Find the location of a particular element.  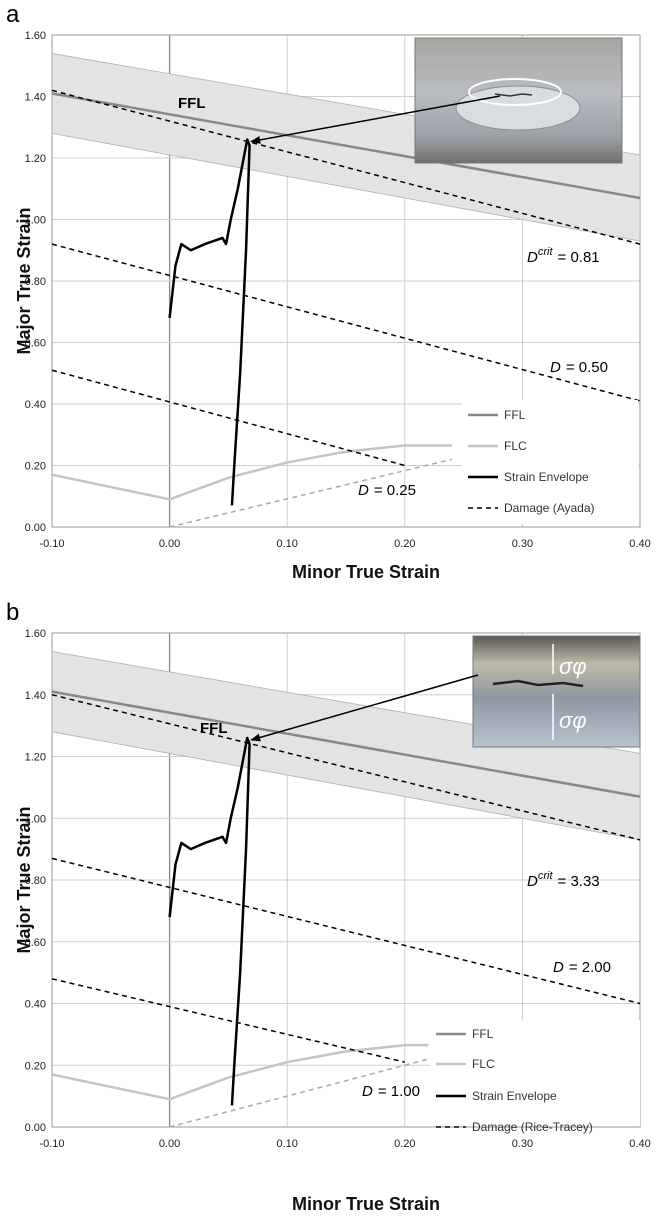

annotation: Dcrit = 3.33 is located at coordinates (563, 880).